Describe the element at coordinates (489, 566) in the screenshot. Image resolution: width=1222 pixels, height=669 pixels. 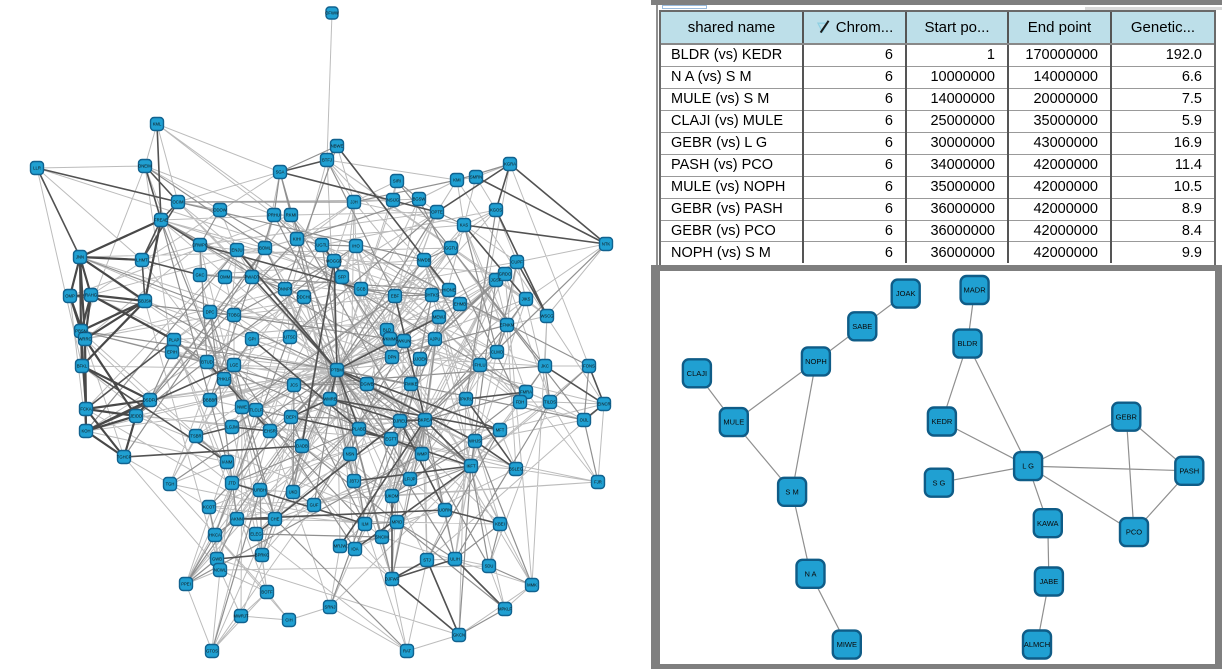
I see `svg-text: SDU` at that location.